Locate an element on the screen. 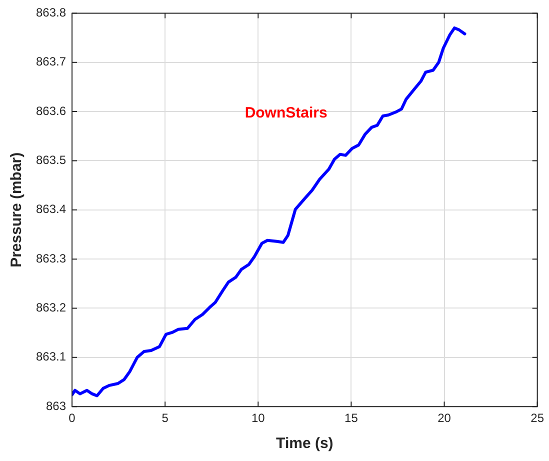  y-tick-label: 863.5 is located at coordinates (51, 160).